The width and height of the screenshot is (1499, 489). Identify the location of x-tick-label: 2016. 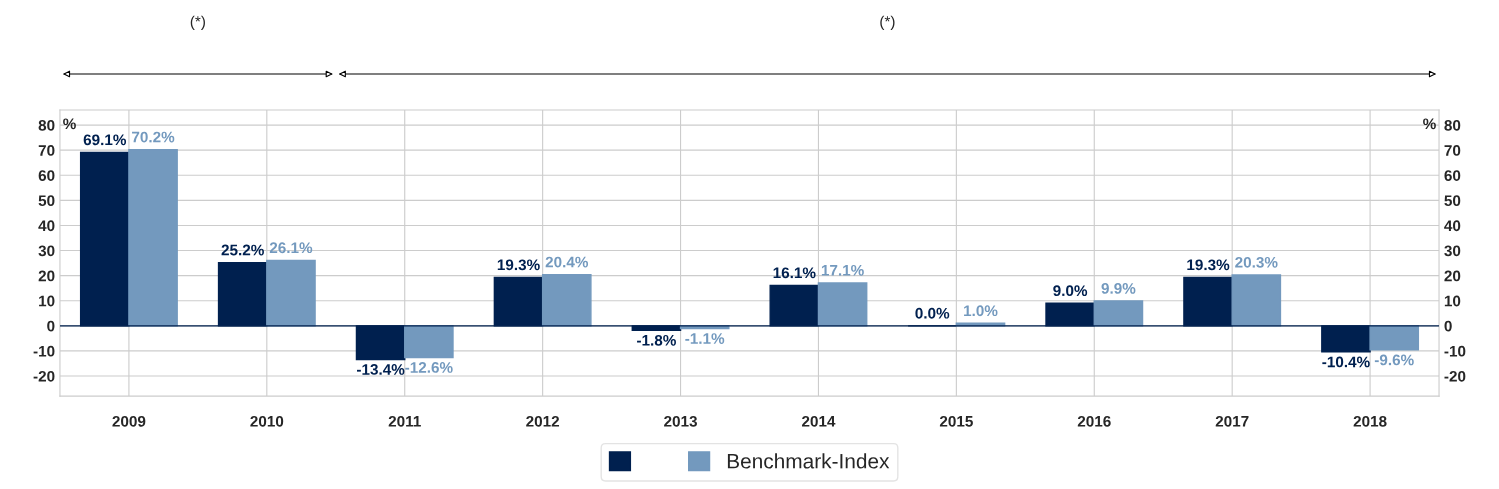
(1094, 421).